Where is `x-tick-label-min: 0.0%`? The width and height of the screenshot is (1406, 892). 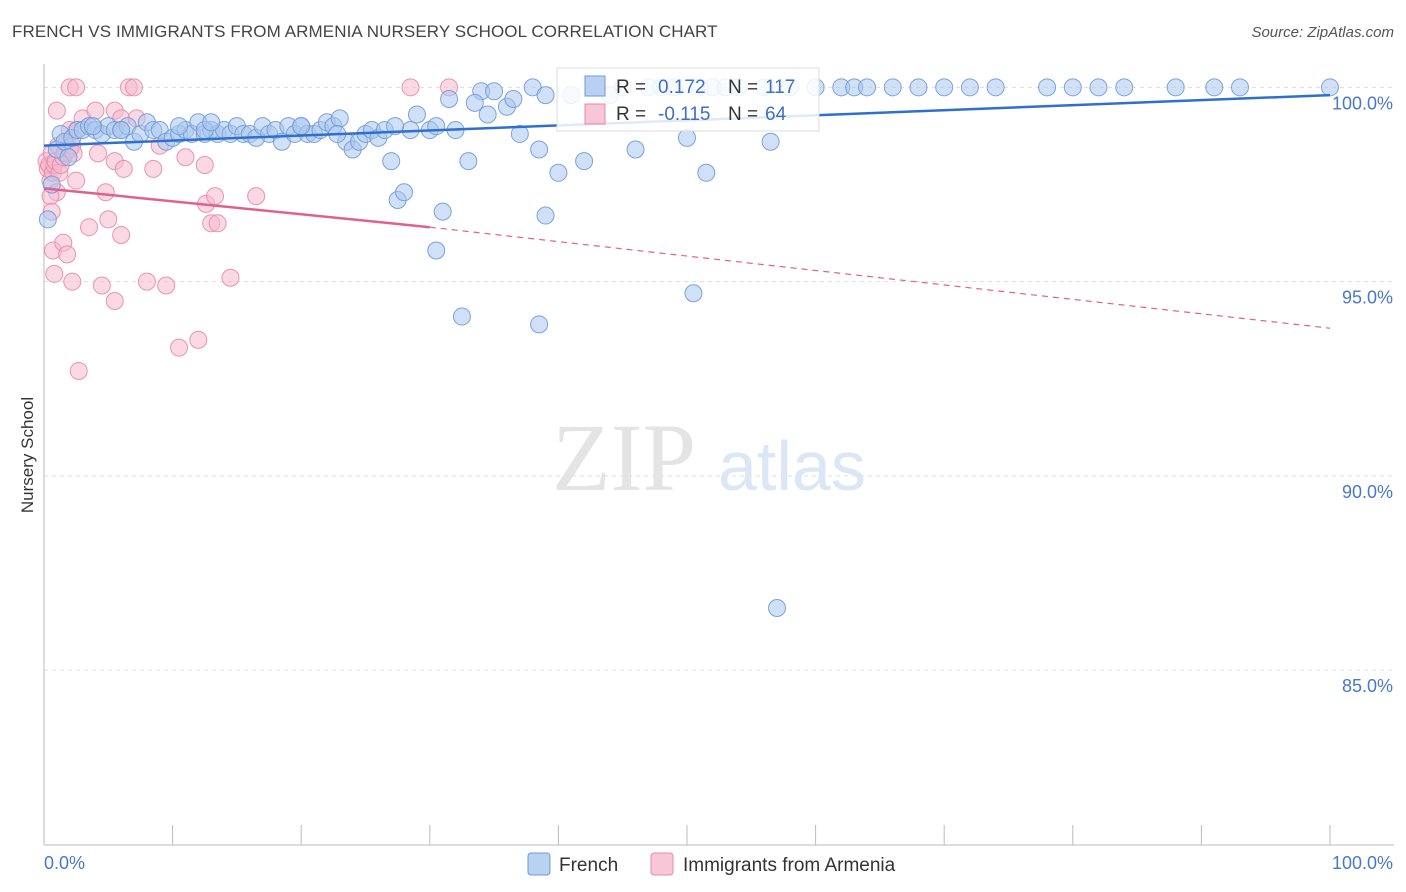 x-tick-label-min: 0.0% is located at coordinates (64, 863).